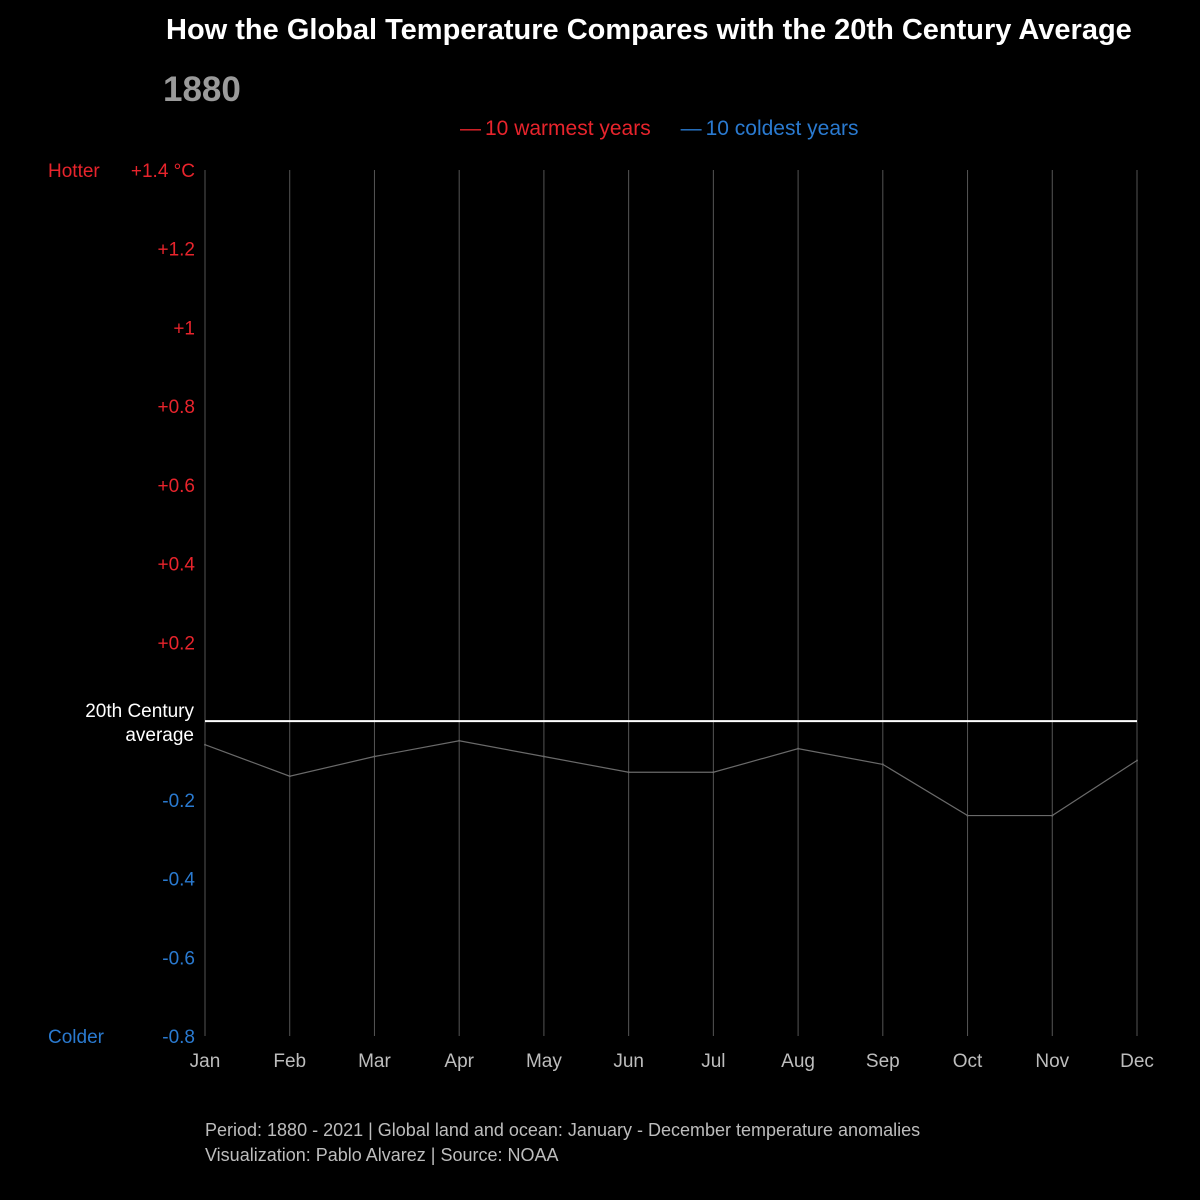 Image resolution: width=1200 pixels, height=1200 pixels. Describe the element at coordinates (178, 880) in the screenshot. I see `y-tick-label: -0.4` at that location.